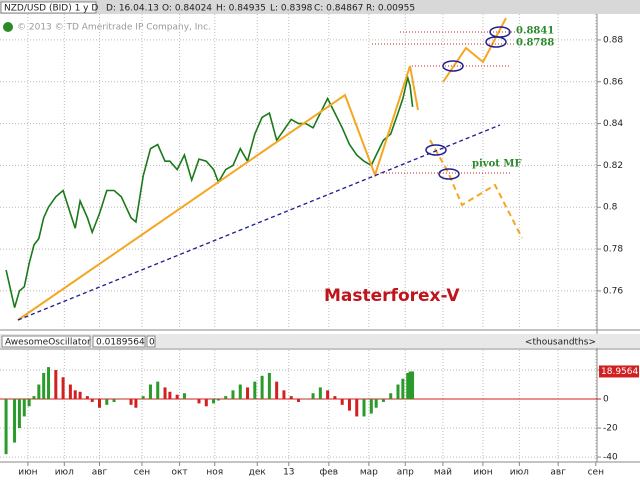  I want to click on pivot-label: pivot MF, so click(497, 164).